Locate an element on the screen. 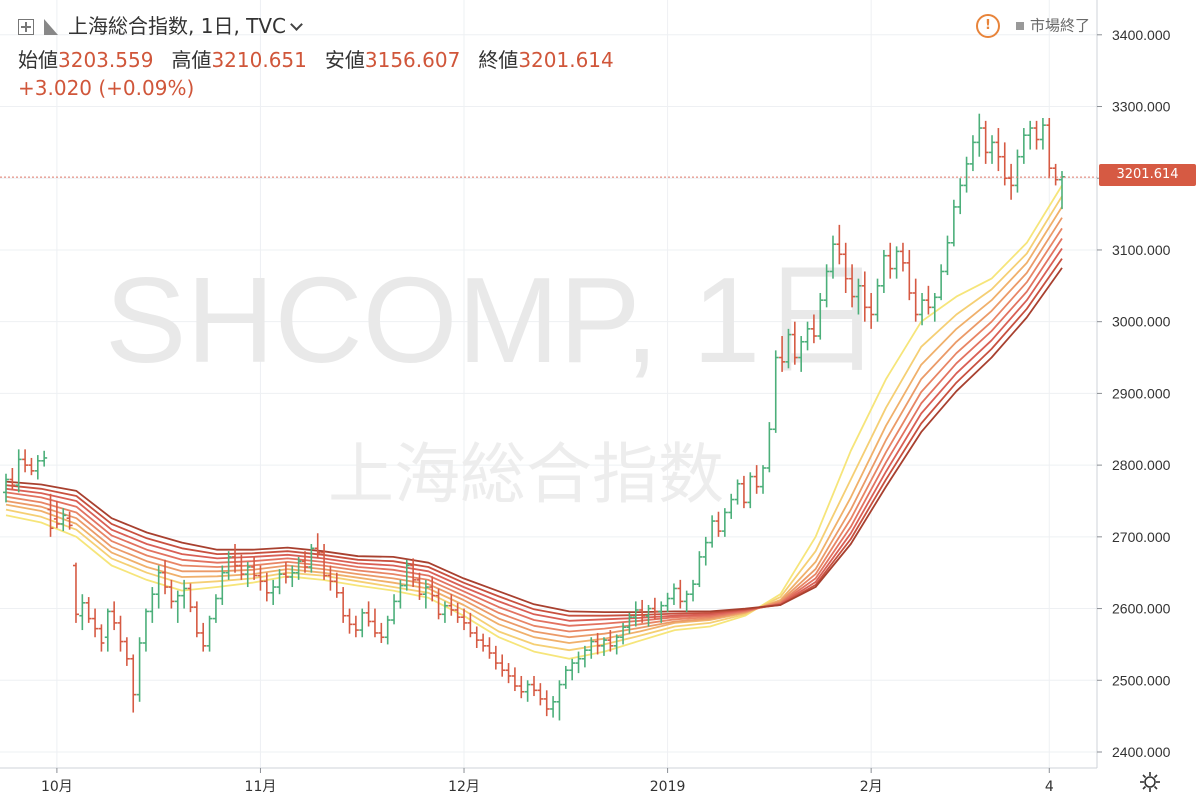  low-value: 3156.607 is located at coordinates (412, 60).